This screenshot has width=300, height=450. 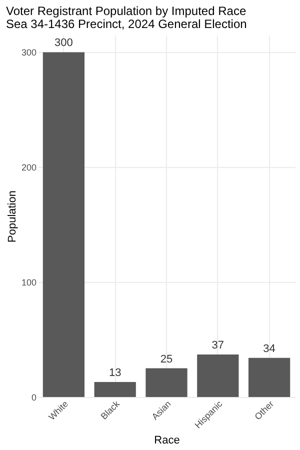 I want to click on y-tick-label: 300, so click(x=28, y=53).